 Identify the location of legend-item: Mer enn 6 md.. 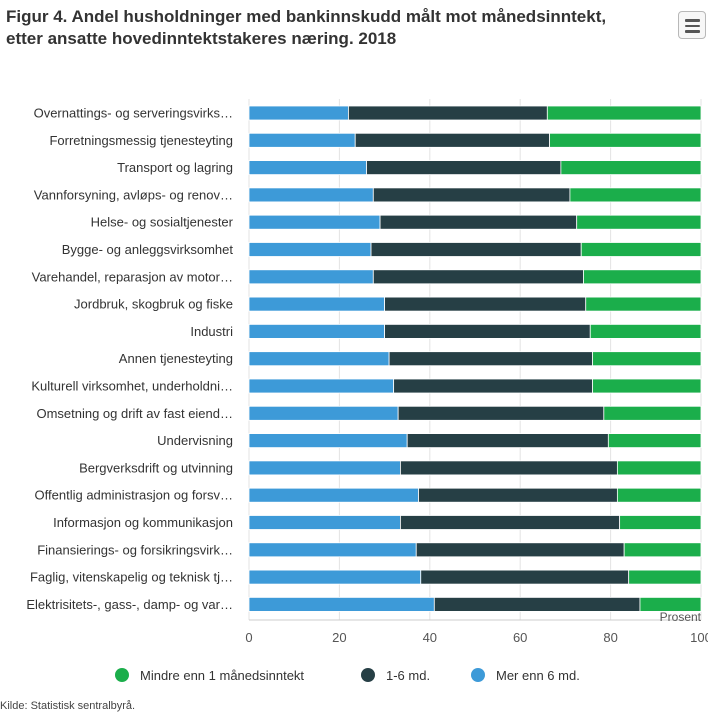
(525, 675).